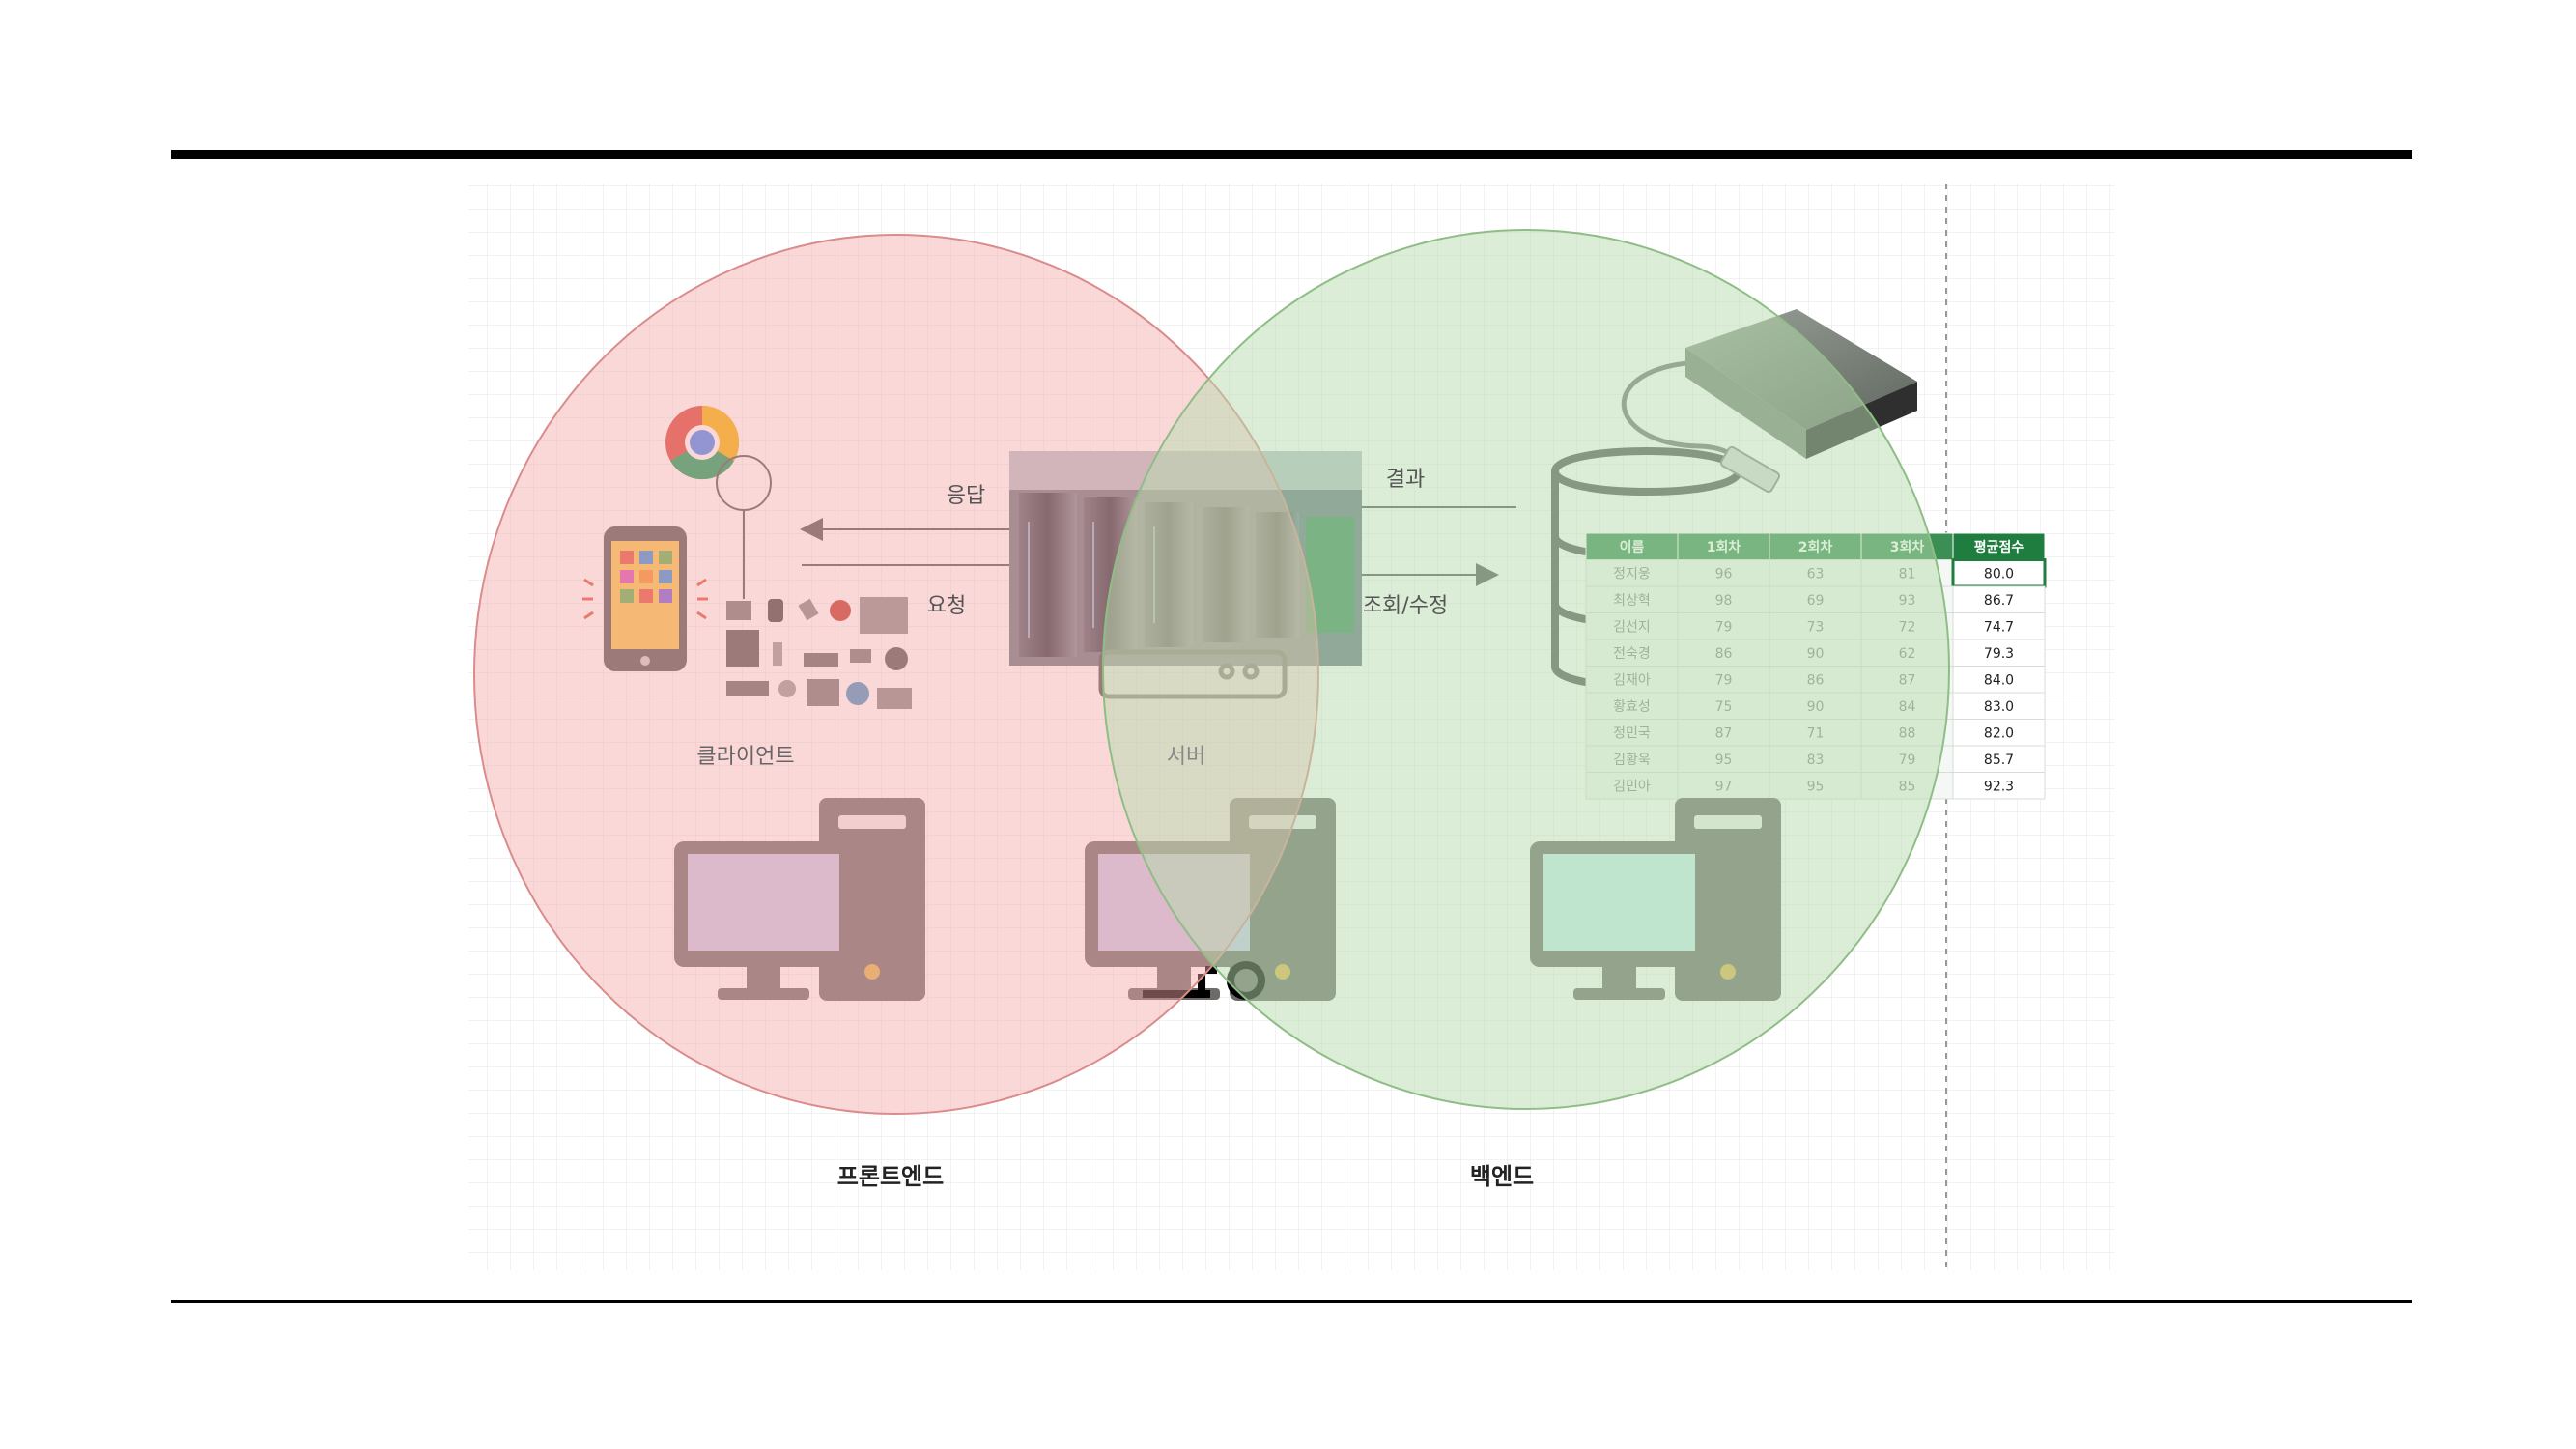  Describe the element at coordinates (1999, 547) in the screenshot. I see `table-header-cell: 평균점수` at that location.